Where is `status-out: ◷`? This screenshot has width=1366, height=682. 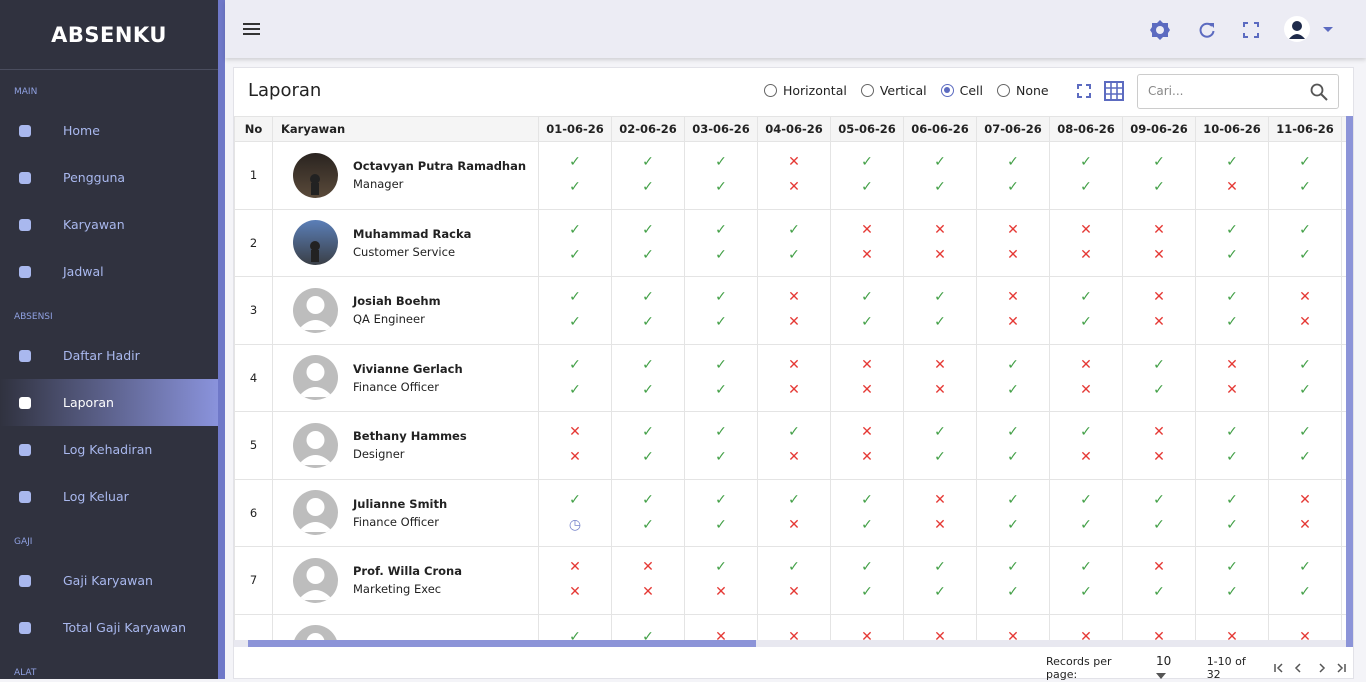
status-out: ◷ is located at coordinates (575, 524).